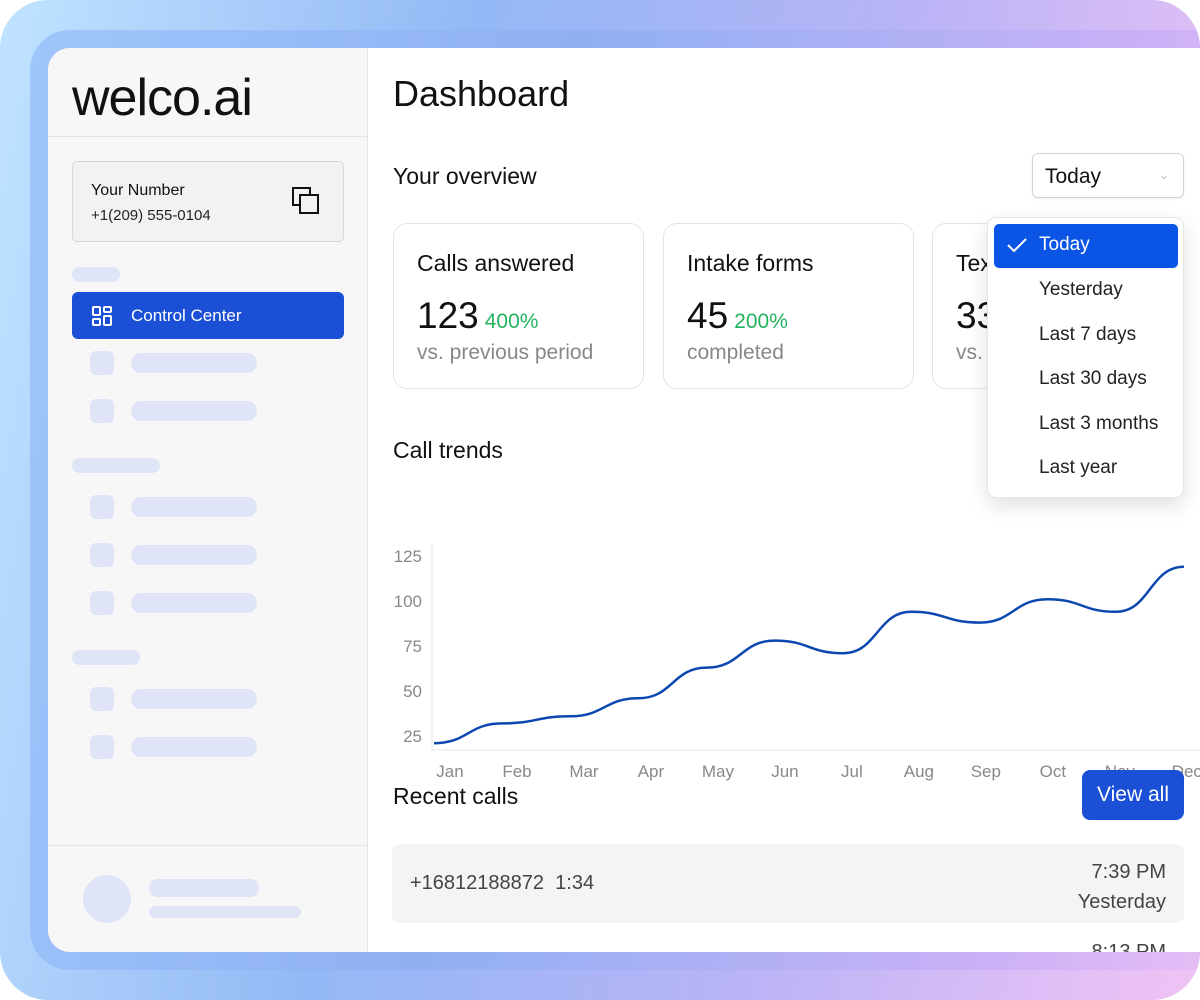 This screenshot has width=1200, height=1000. What do you see at coordinates (516, 771) in the screenshot?
I see `x-tick-label: Feb` at bounding box center [516, 771].